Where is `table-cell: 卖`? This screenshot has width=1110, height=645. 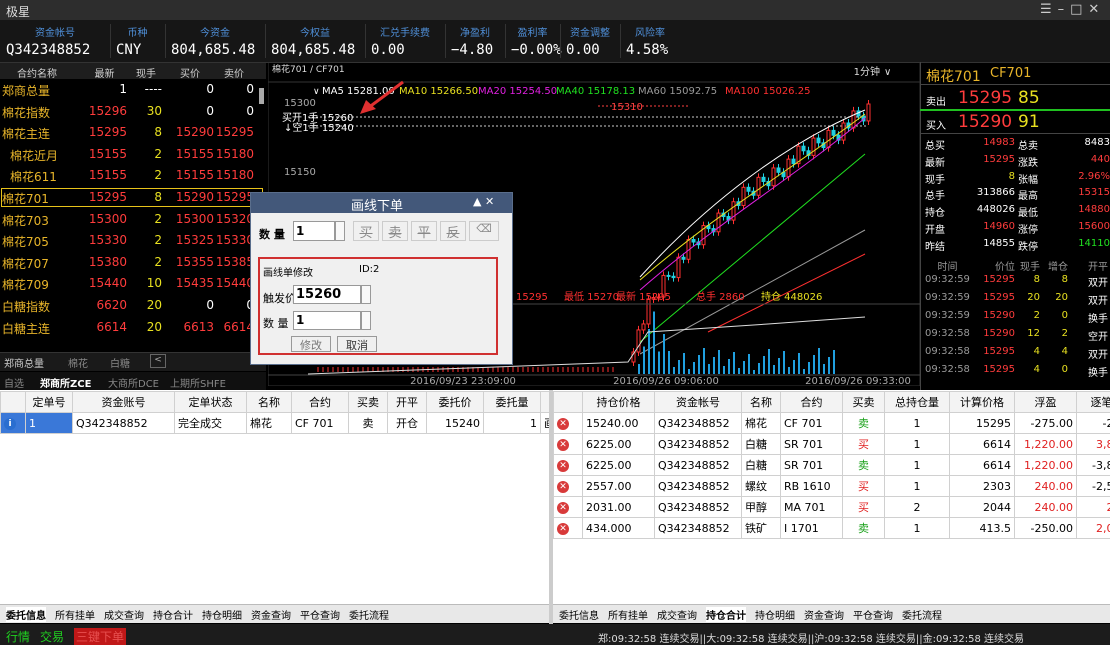 table-cell: 卖 is located at coordinates (863, 465).